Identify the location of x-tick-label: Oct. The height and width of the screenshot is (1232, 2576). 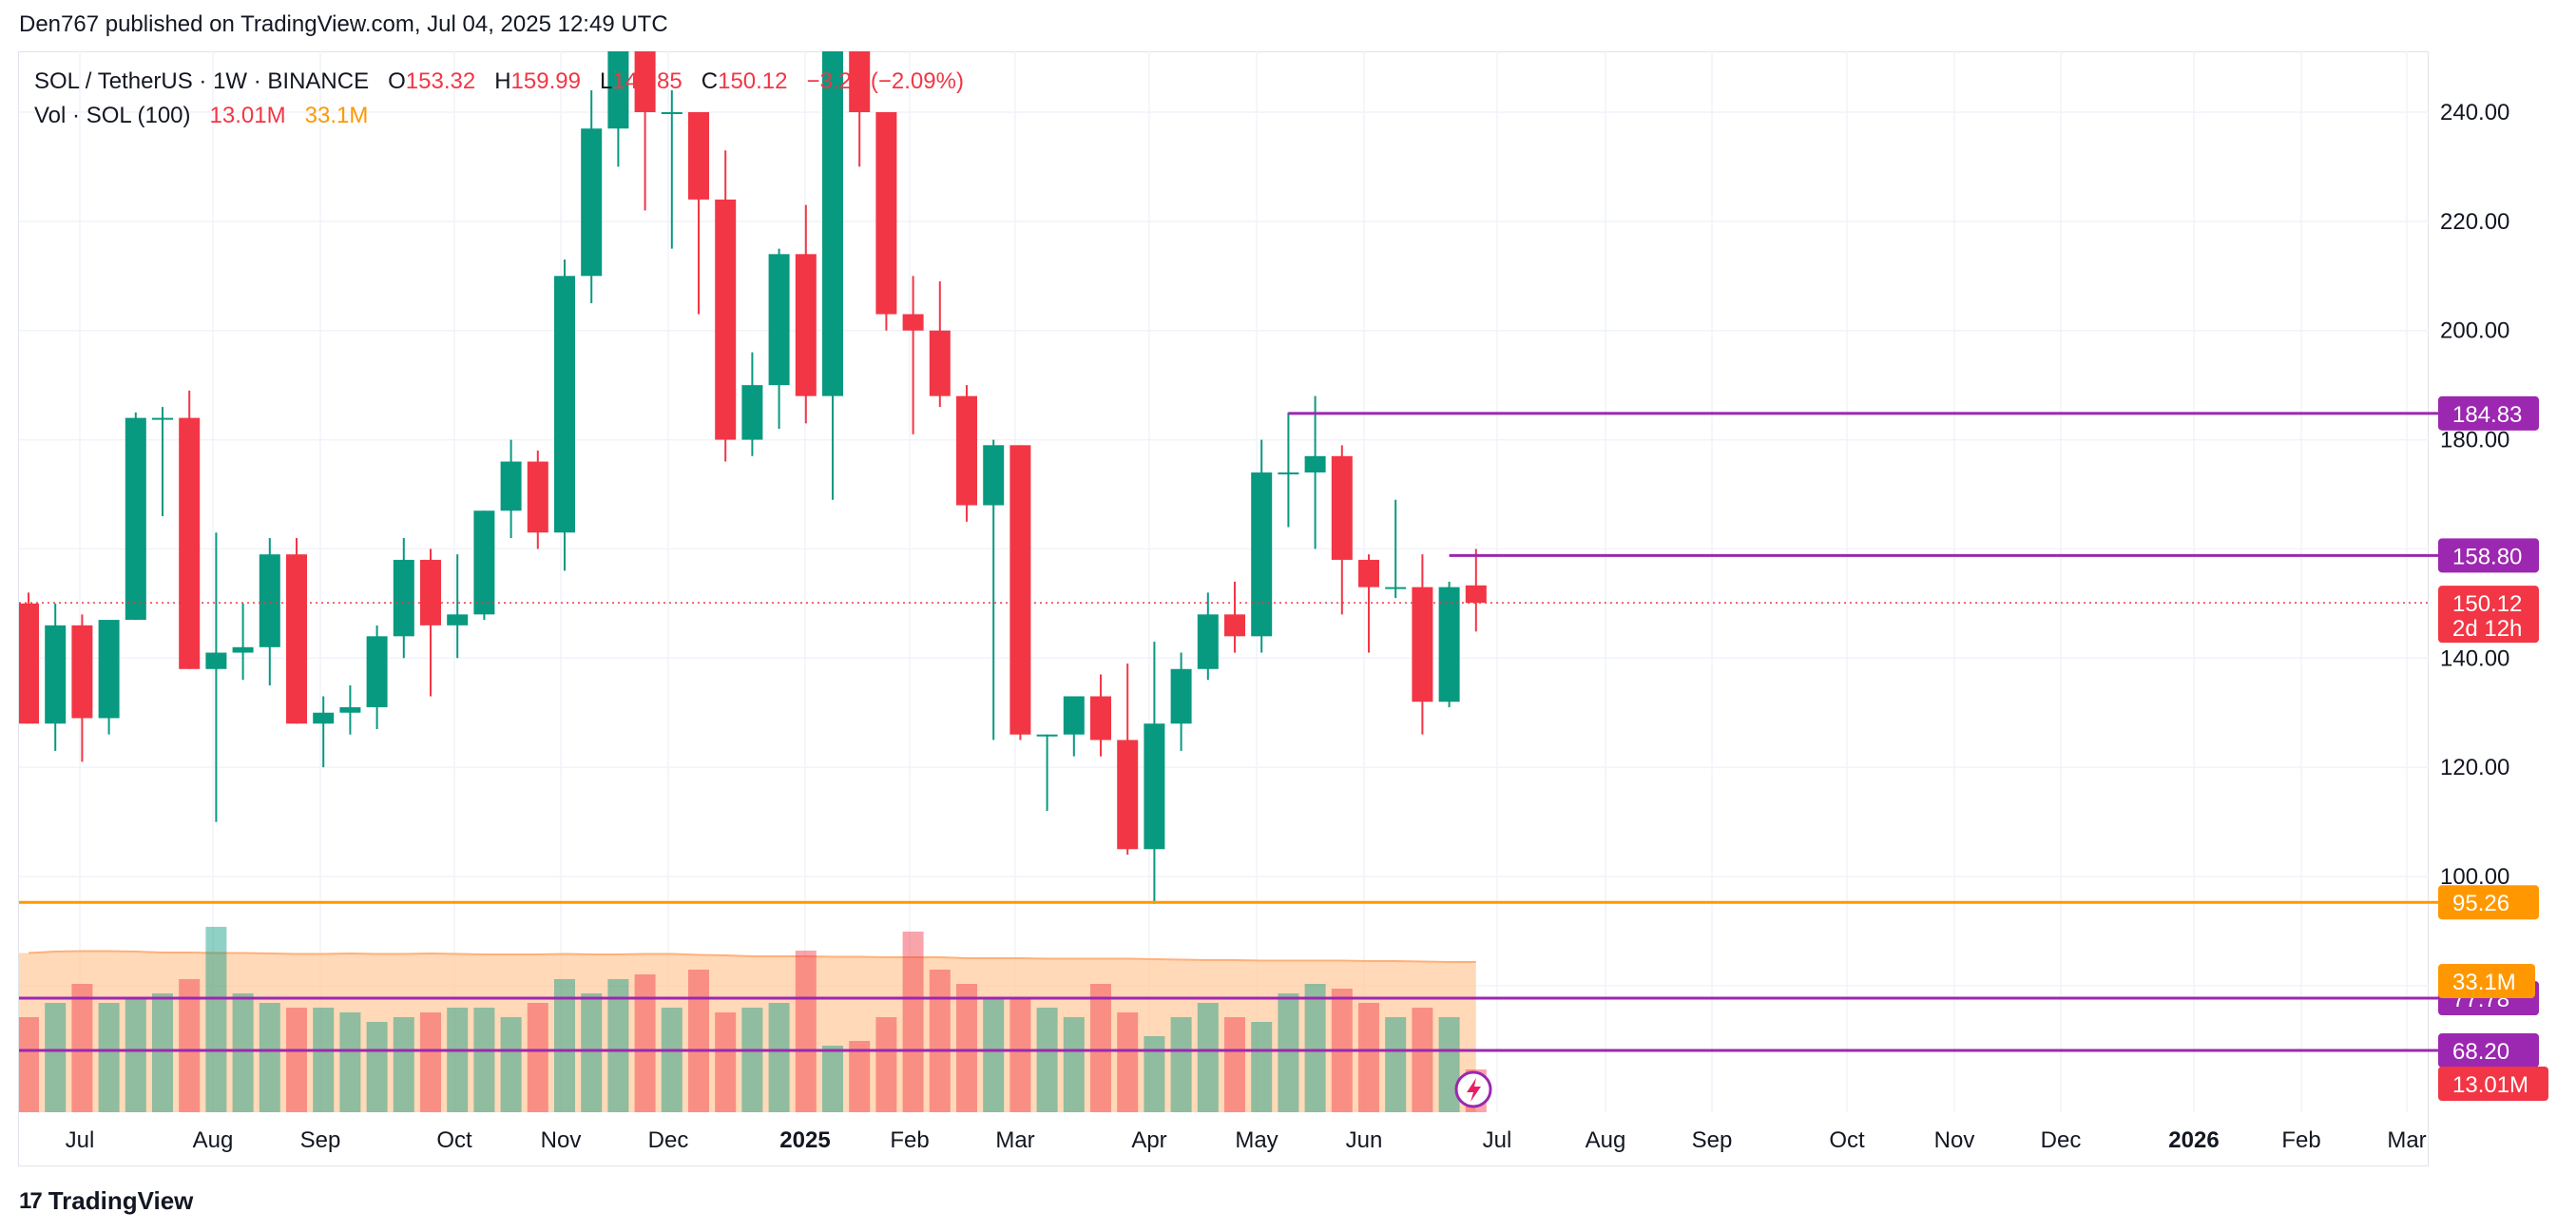
(454, 1140).